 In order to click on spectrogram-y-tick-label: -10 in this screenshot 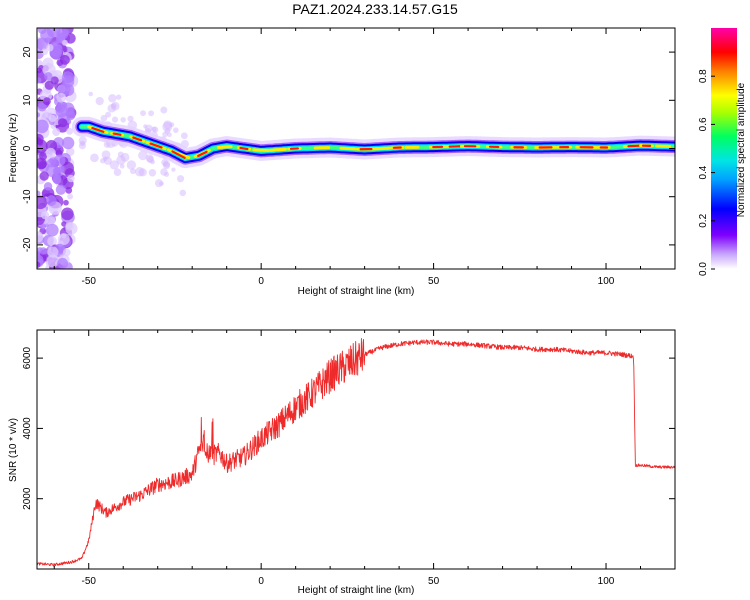, I will do `click(27, 196)`.